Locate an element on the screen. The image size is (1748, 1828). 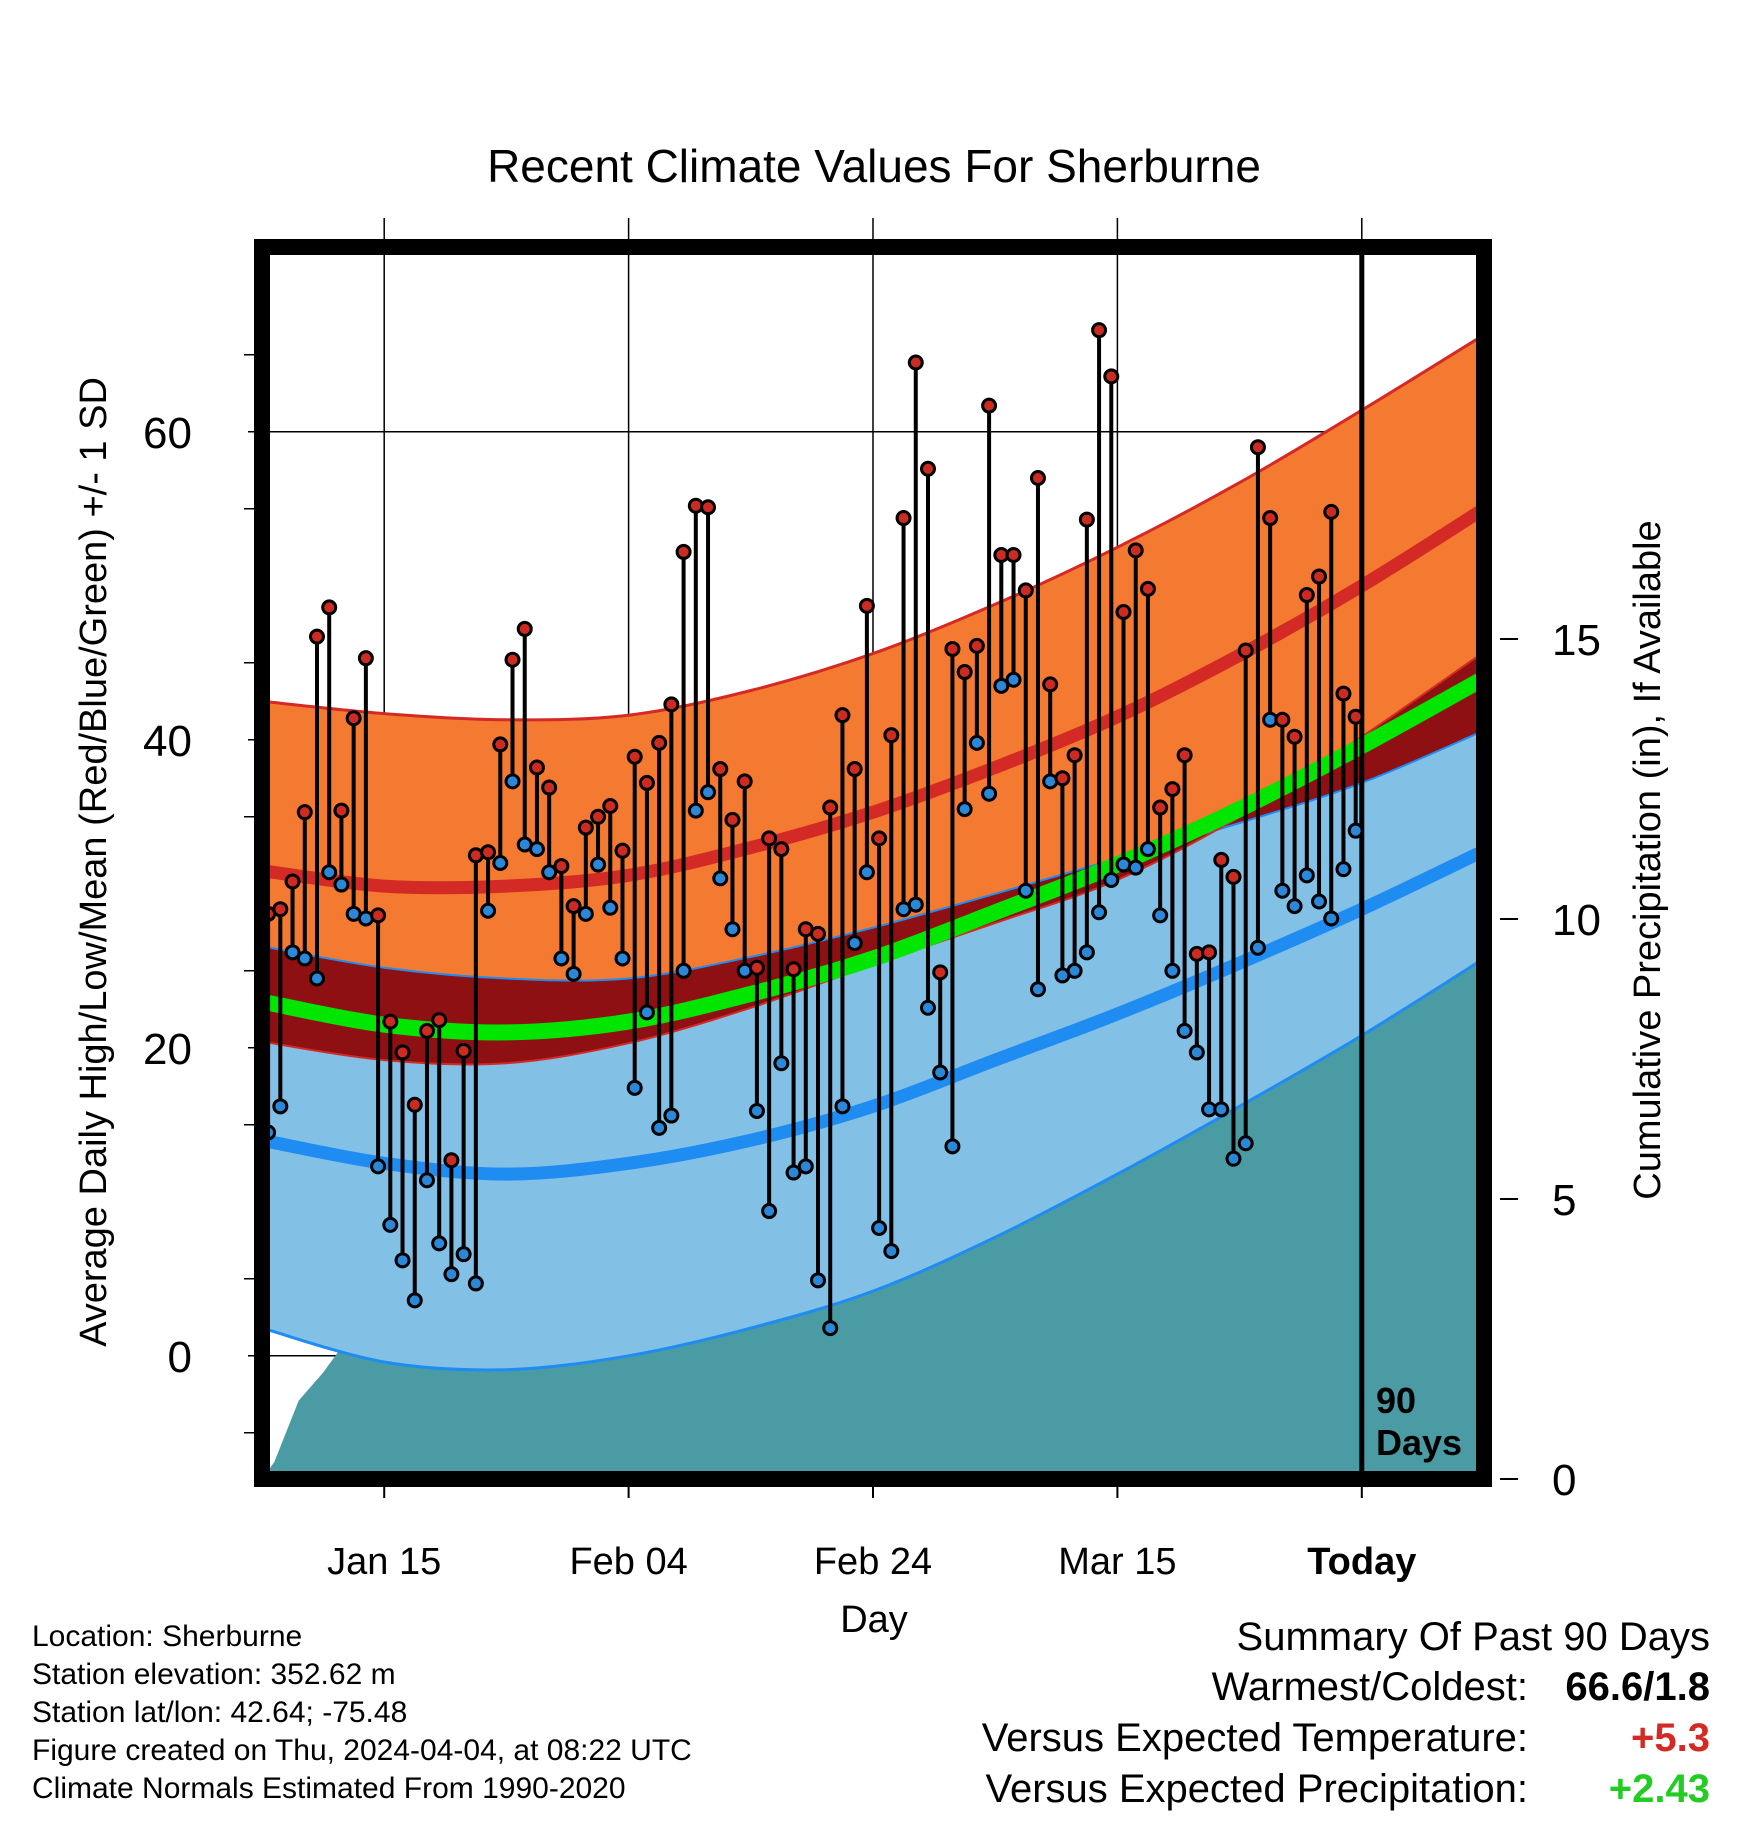
summary-row-extremes: Warmest/Coldest: 66.6/1.8 is located at coordinates (1346, 1687).